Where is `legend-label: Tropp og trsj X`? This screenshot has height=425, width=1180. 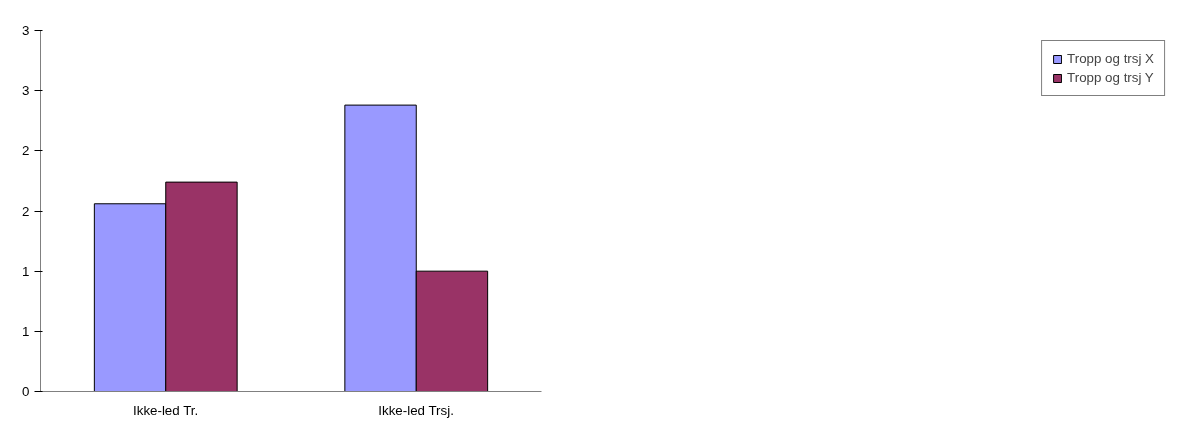 legend-label: Tropp og trsj X is located at coordinates (1110, 58).